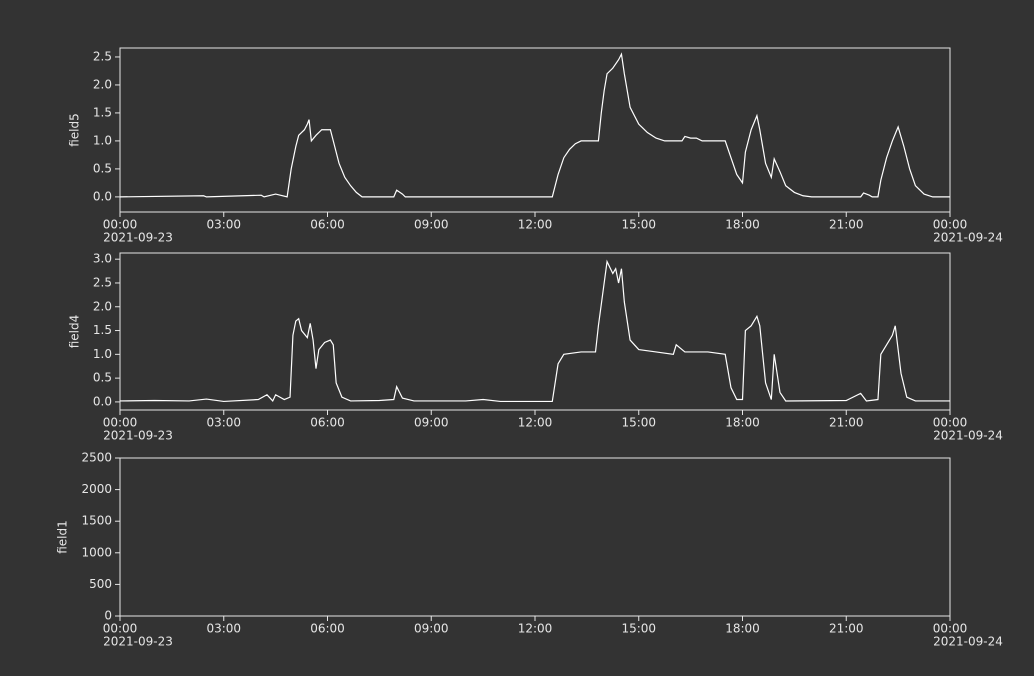  Describe the element at coordinates (102, 259) in the screenshot. I see `y-tick-label: 3.0` at that location.